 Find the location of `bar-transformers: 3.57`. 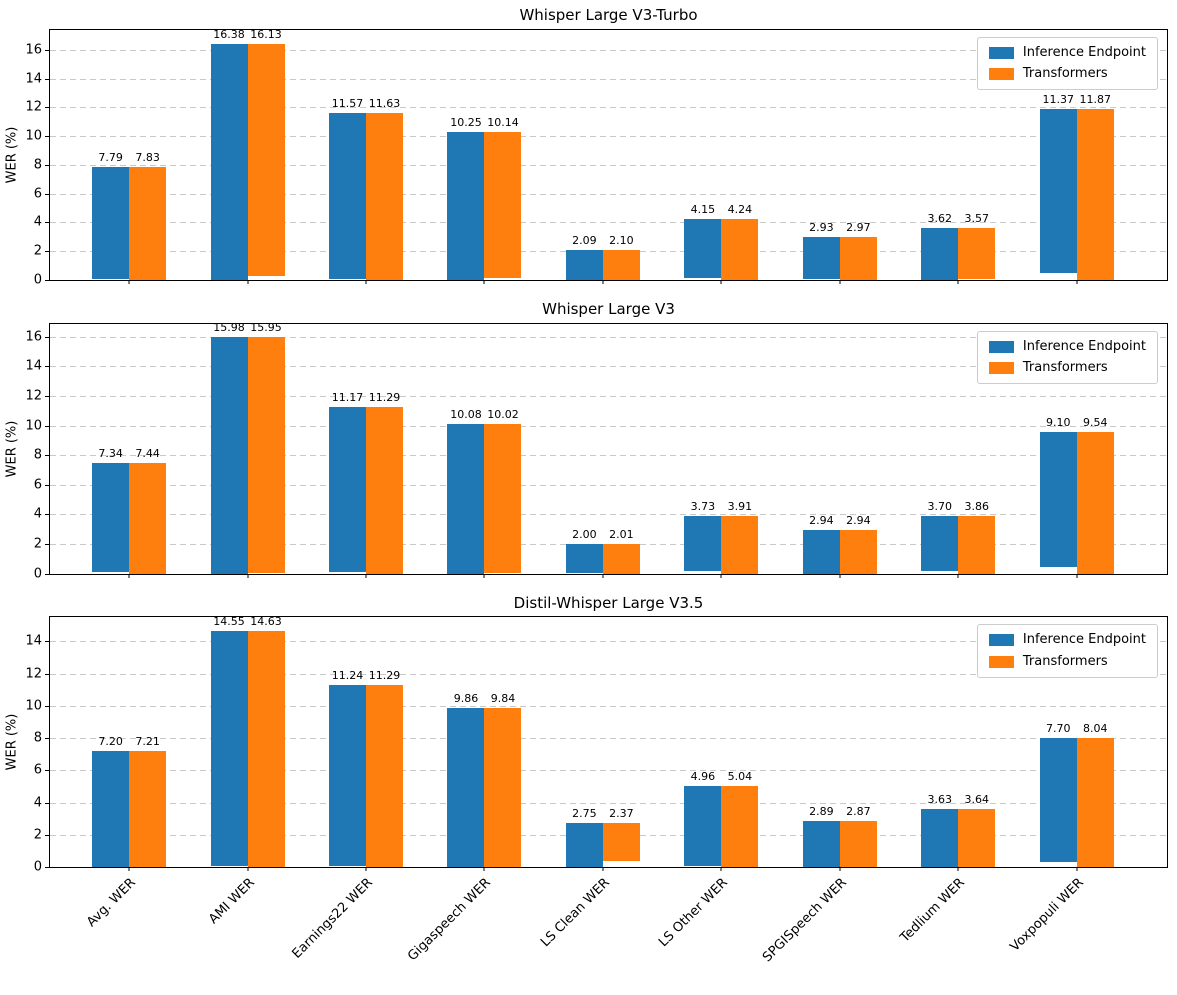

bar-transformers: 3.57 is located at coordinates (977, 246).